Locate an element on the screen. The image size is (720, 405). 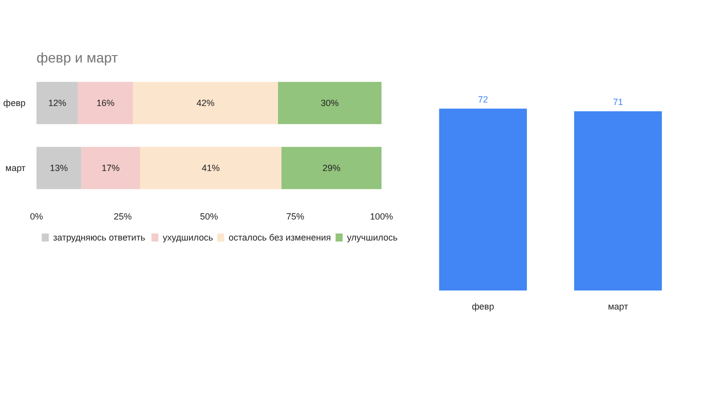
x-tick-label: 75% is located at coordinates (295, 217).